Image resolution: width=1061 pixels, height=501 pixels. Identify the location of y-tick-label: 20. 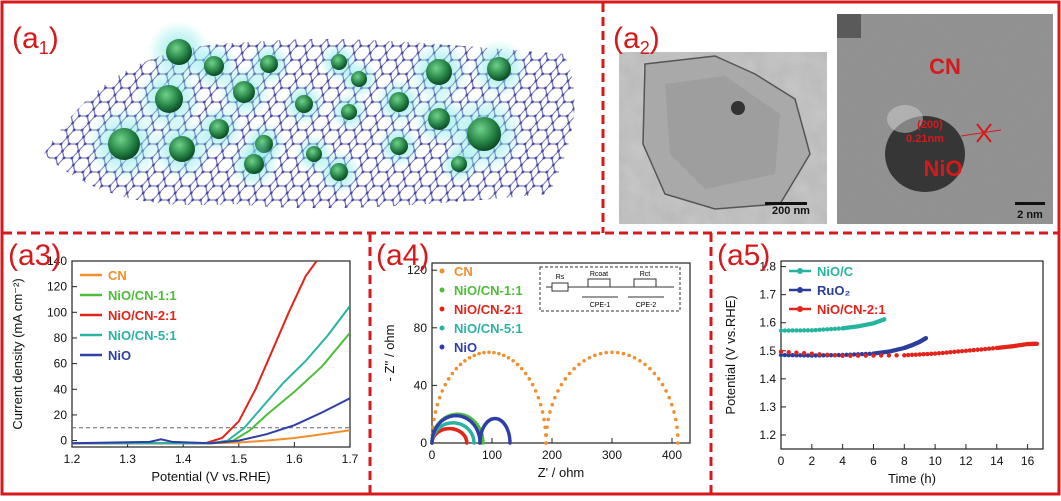
(61, 415).